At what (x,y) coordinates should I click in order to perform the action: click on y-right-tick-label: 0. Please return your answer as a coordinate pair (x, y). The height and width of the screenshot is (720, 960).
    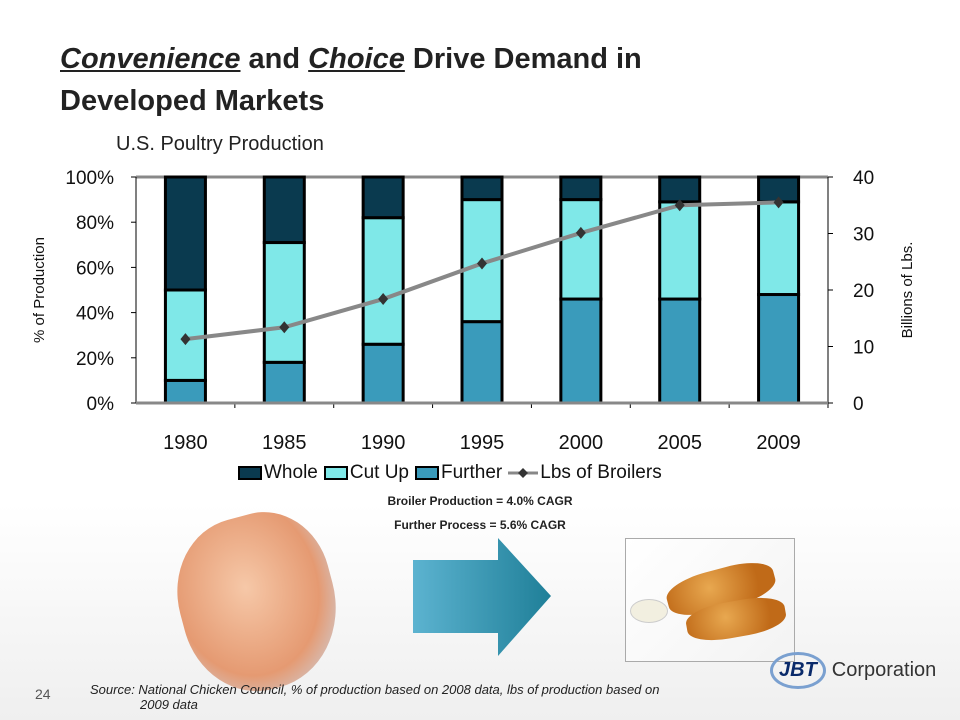
    Looking at the image, I should click on (858, 404).